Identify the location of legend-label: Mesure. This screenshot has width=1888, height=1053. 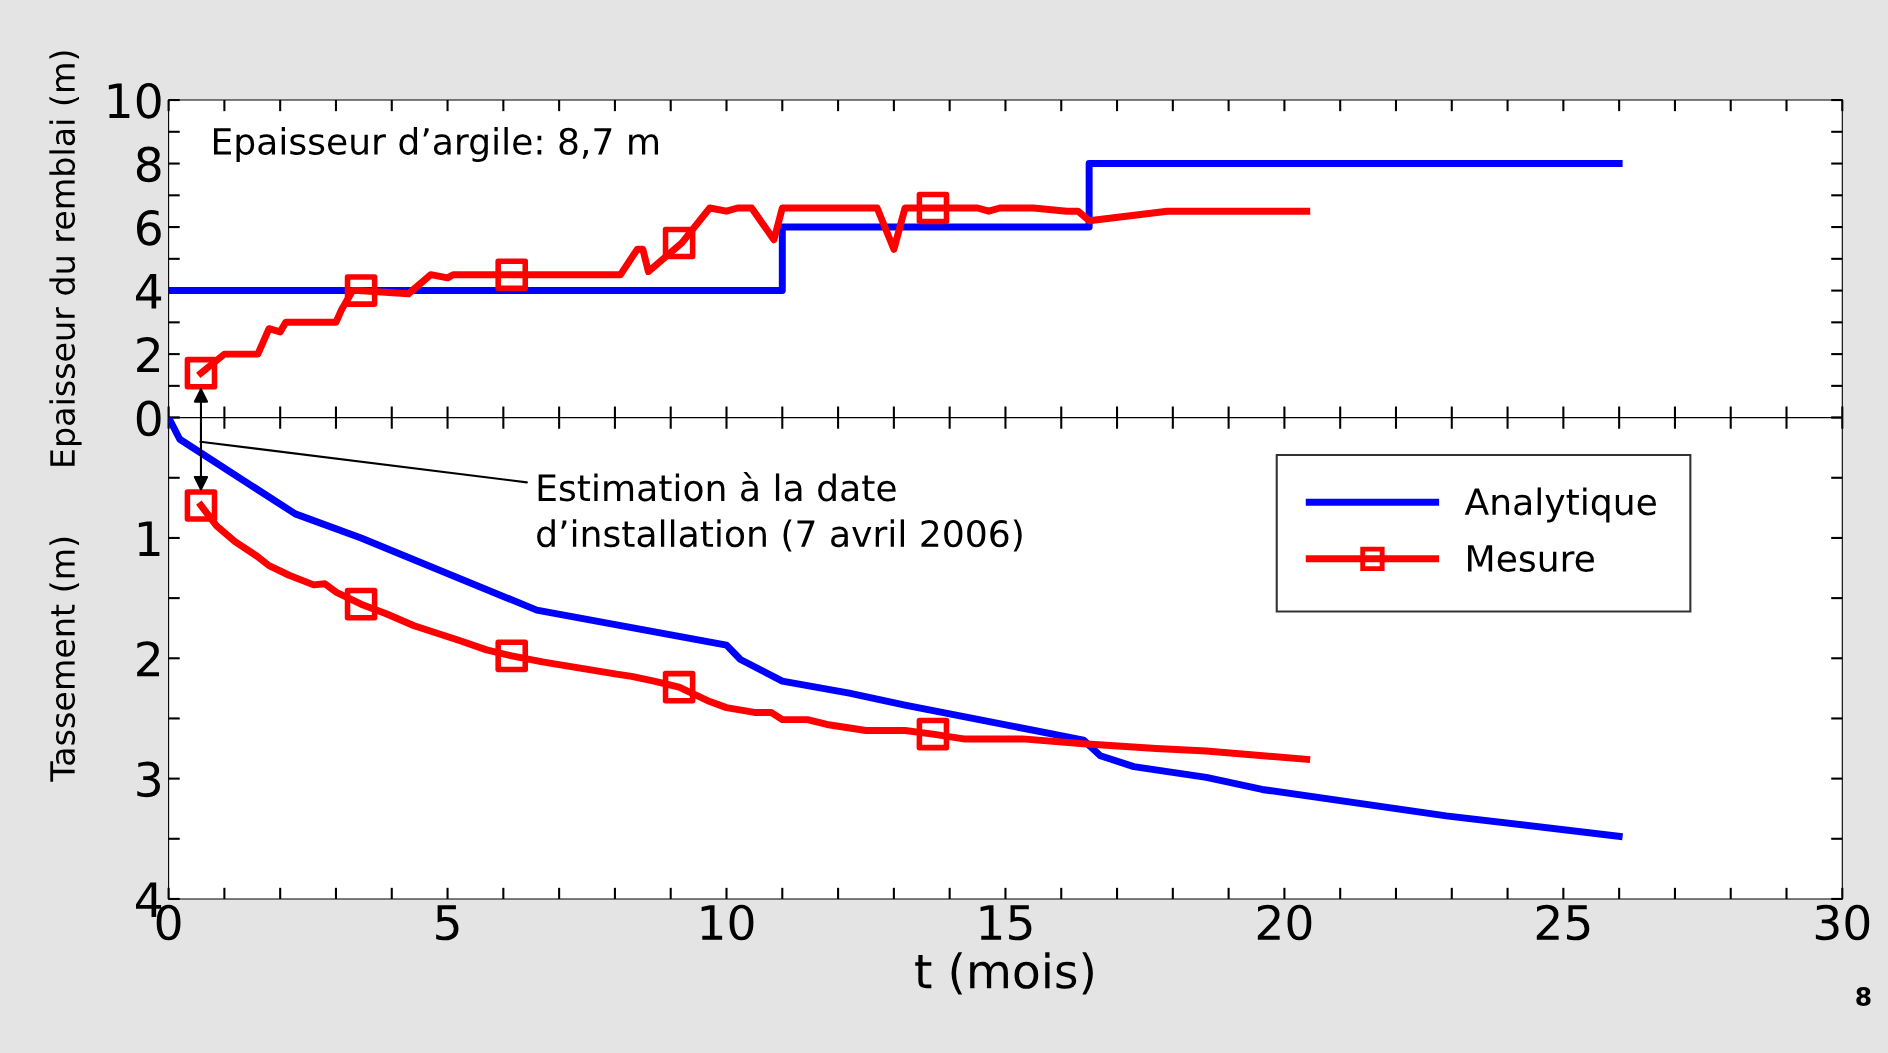
(1531, 558).